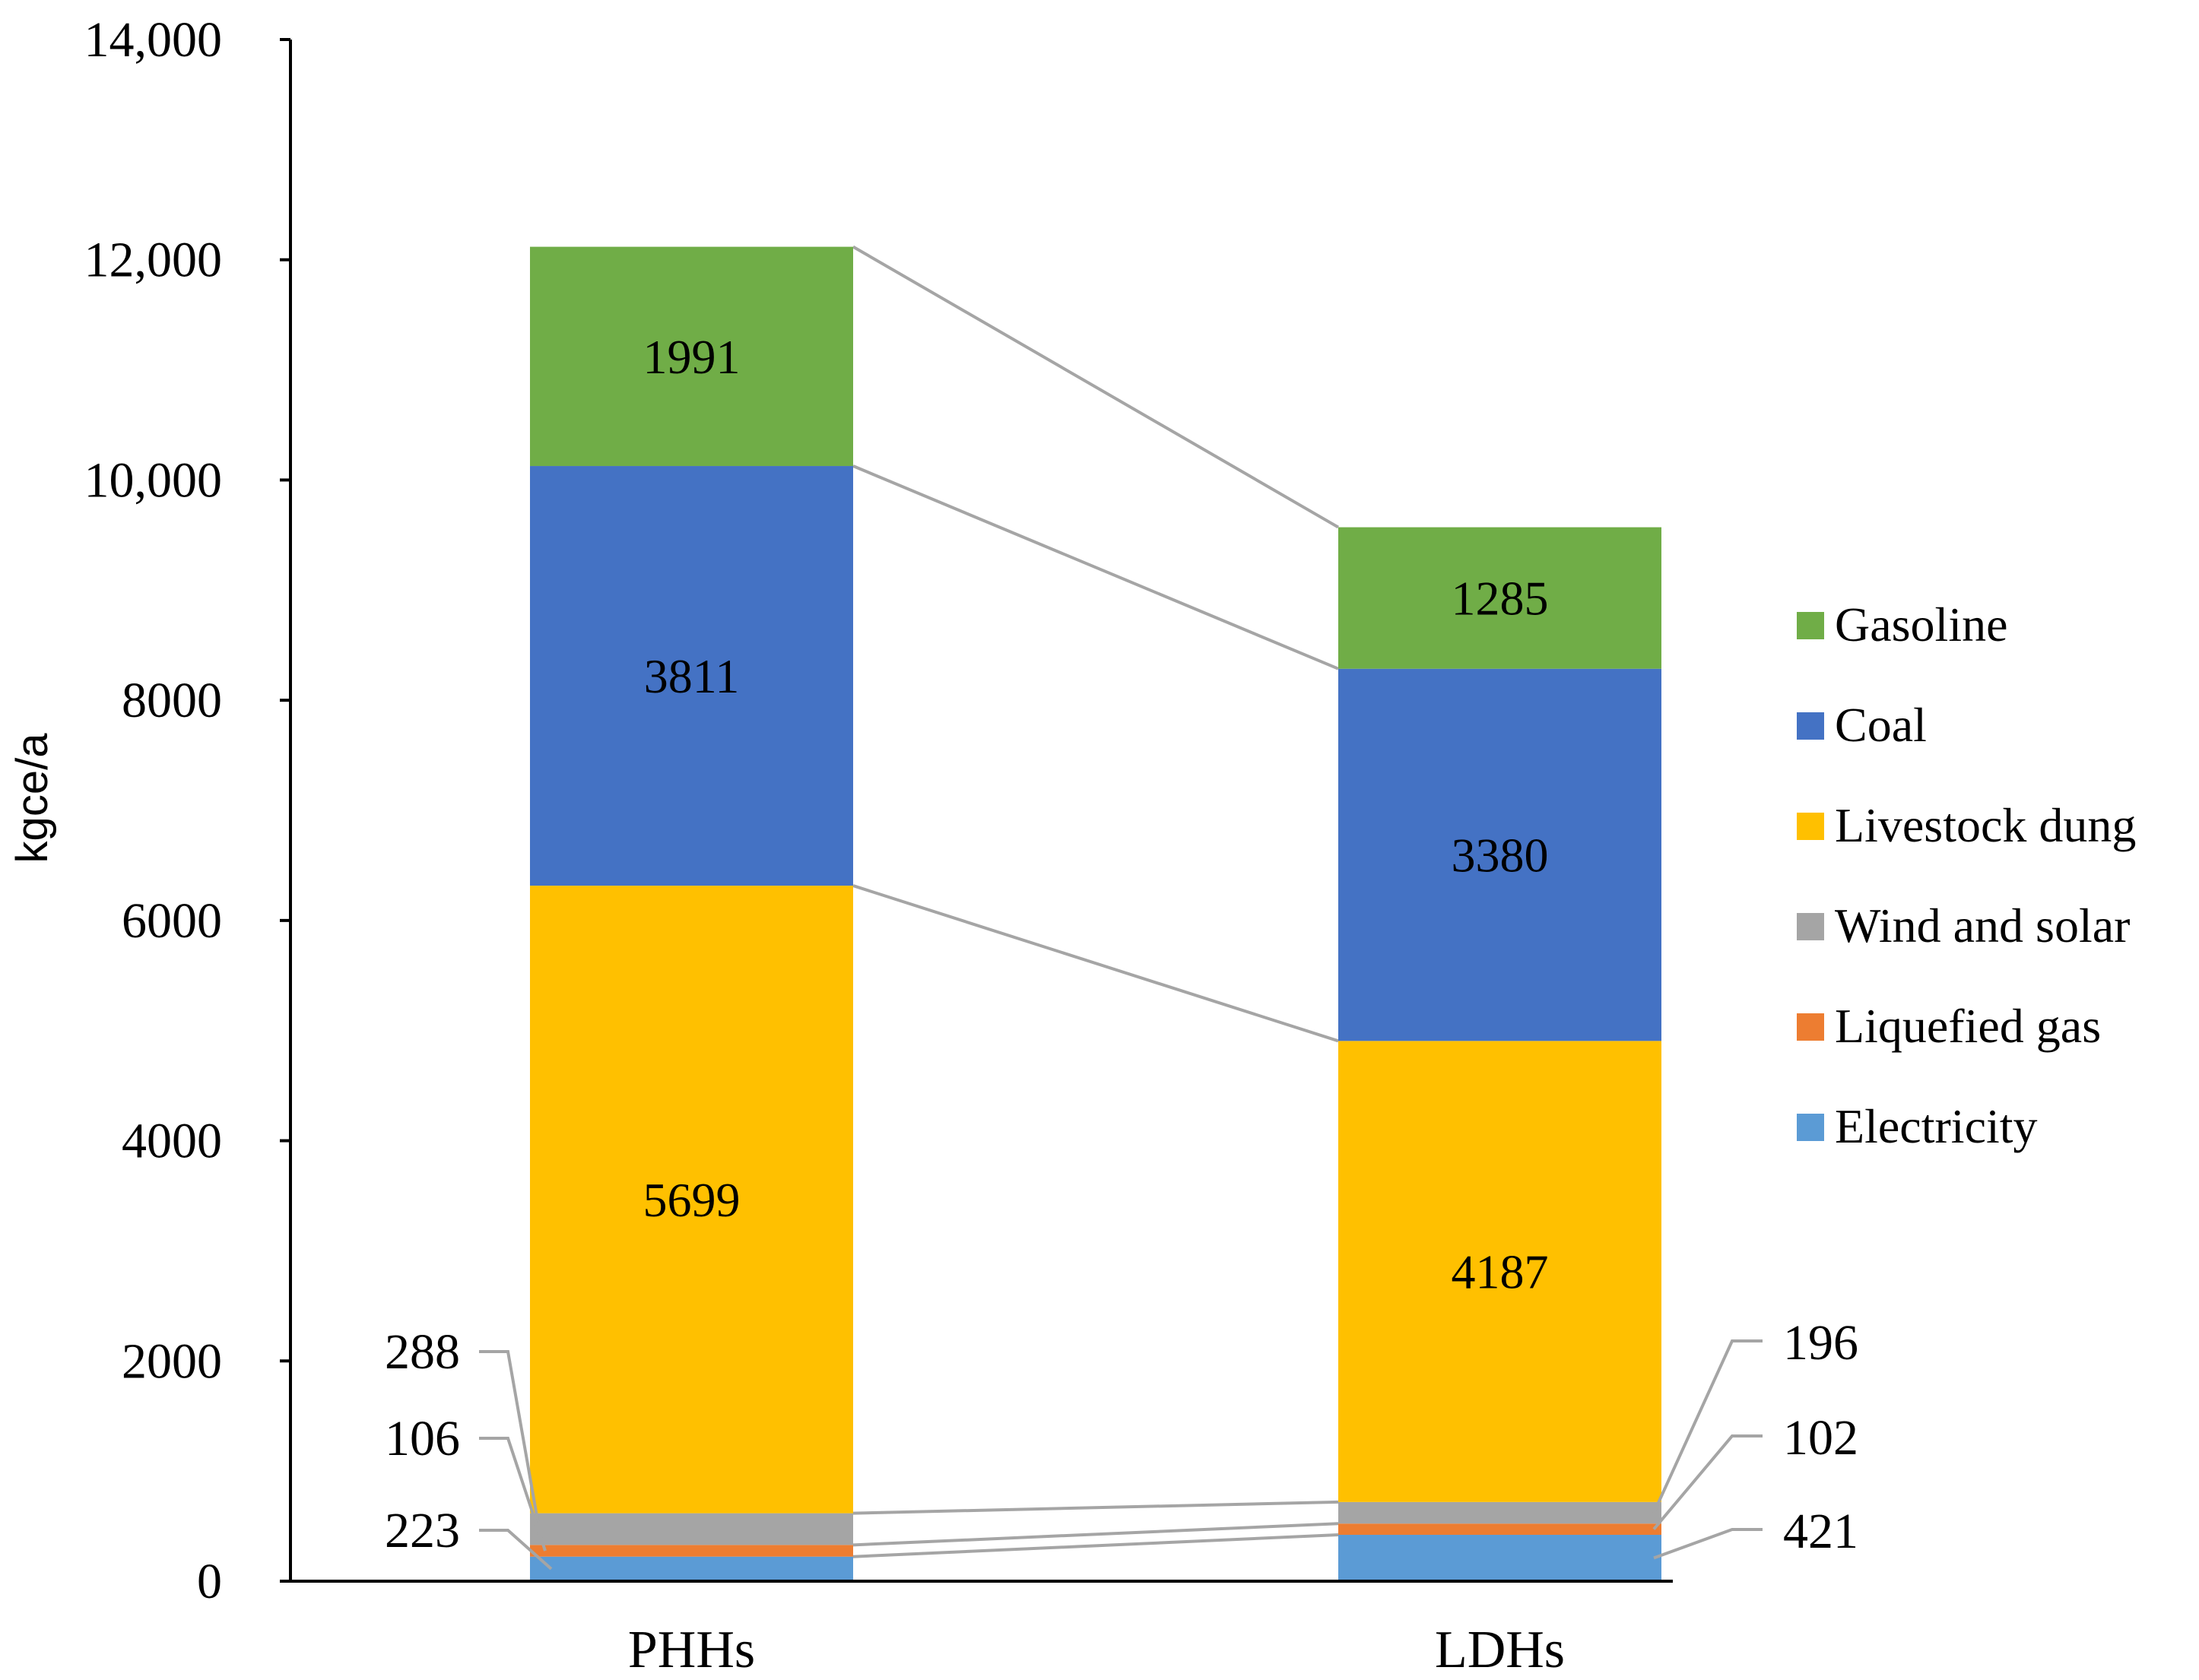 The image size is (2199, 1680). I want to click on legend-swatch-wind-and-solar, so click(1810, 926).